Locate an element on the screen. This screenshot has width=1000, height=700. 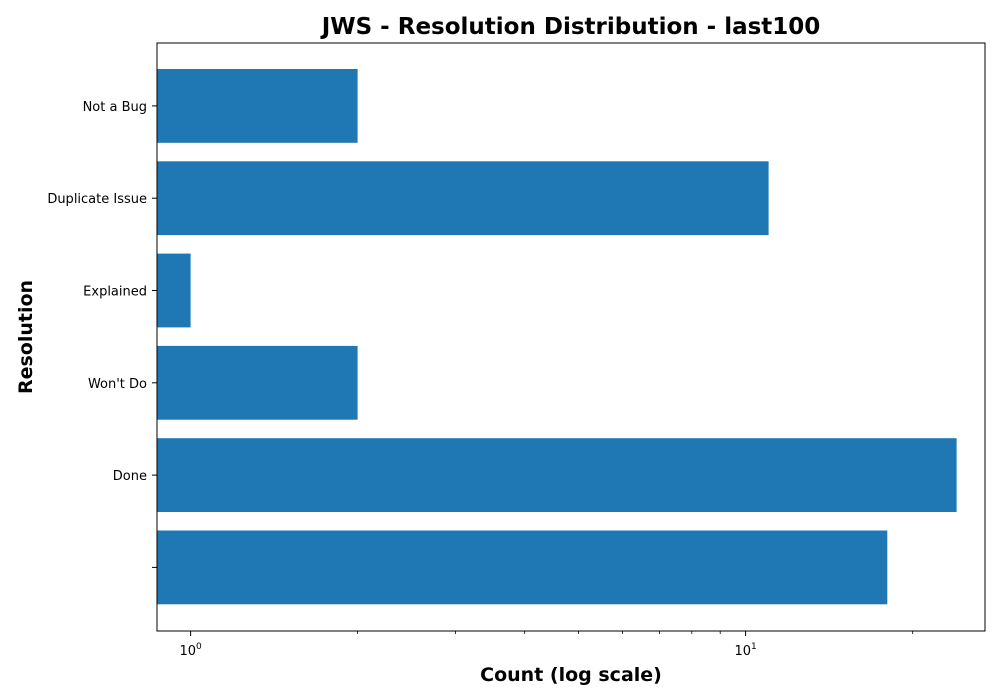
y-tick-label: Duplicate Issue is located at coordinates (97, 199).